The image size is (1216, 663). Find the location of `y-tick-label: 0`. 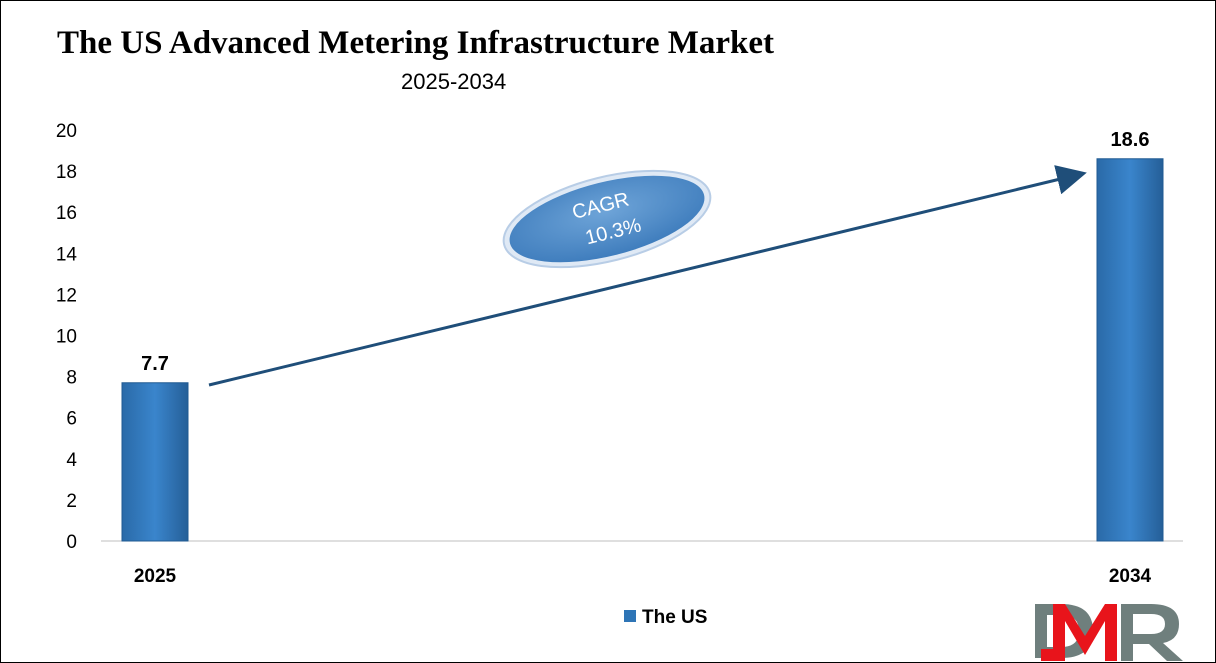

y-tick-label: 0 is located at coordinates (71, 542).